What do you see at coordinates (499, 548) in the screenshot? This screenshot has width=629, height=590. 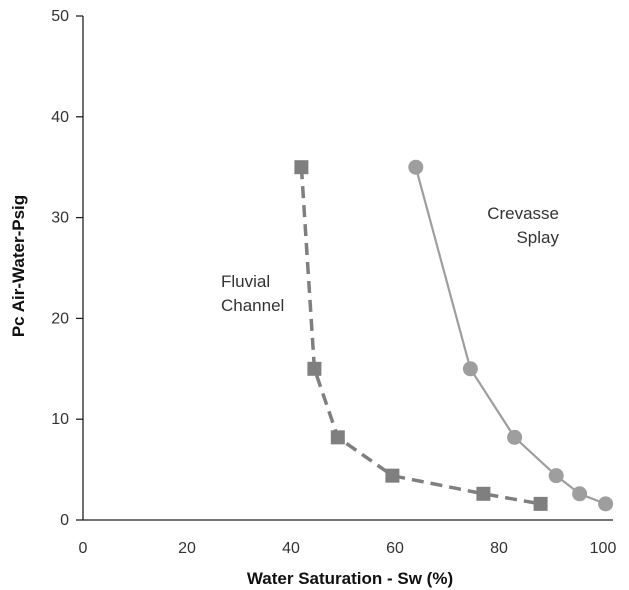 I see `x-tick-label: 80` at bounding box center [499, 548].